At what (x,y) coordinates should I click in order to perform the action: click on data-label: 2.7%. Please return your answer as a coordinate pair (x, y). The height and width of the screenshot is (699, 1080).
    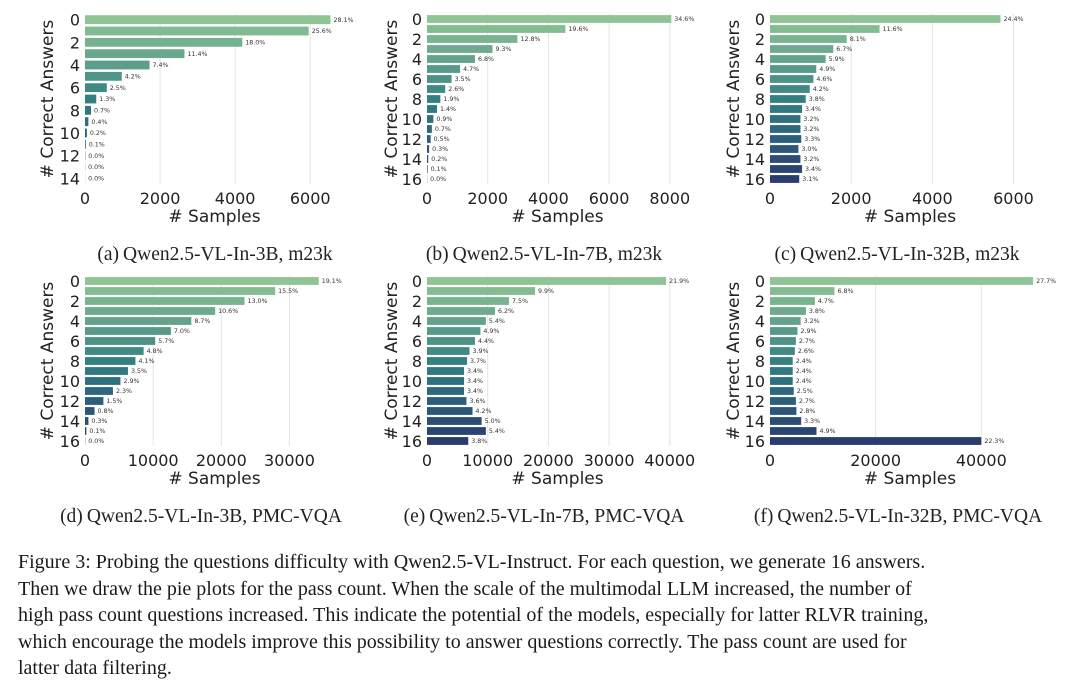
    Looking at the image, I should click on (807, 401).